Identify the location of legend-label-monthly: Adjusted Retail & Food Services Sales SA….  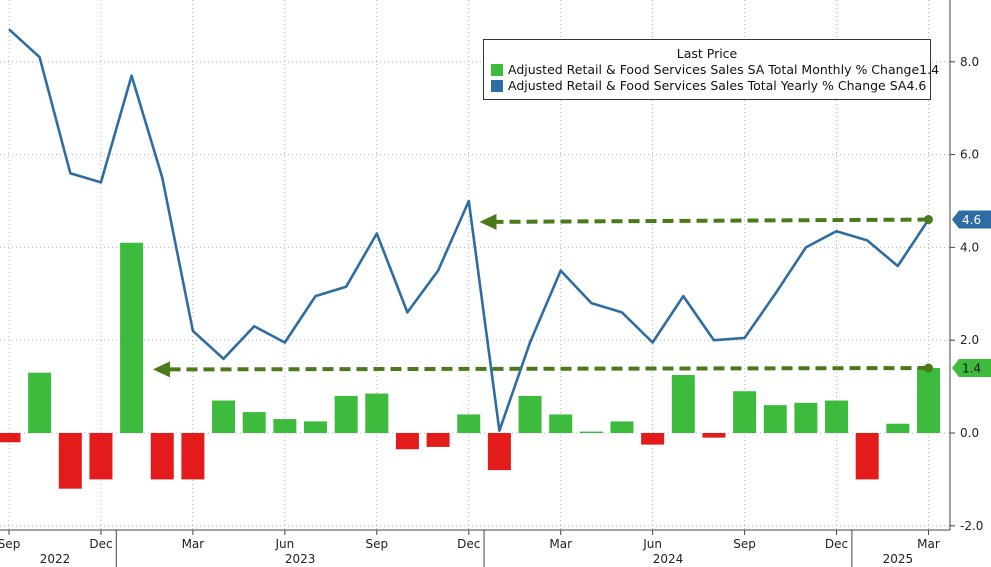
(714, 69).